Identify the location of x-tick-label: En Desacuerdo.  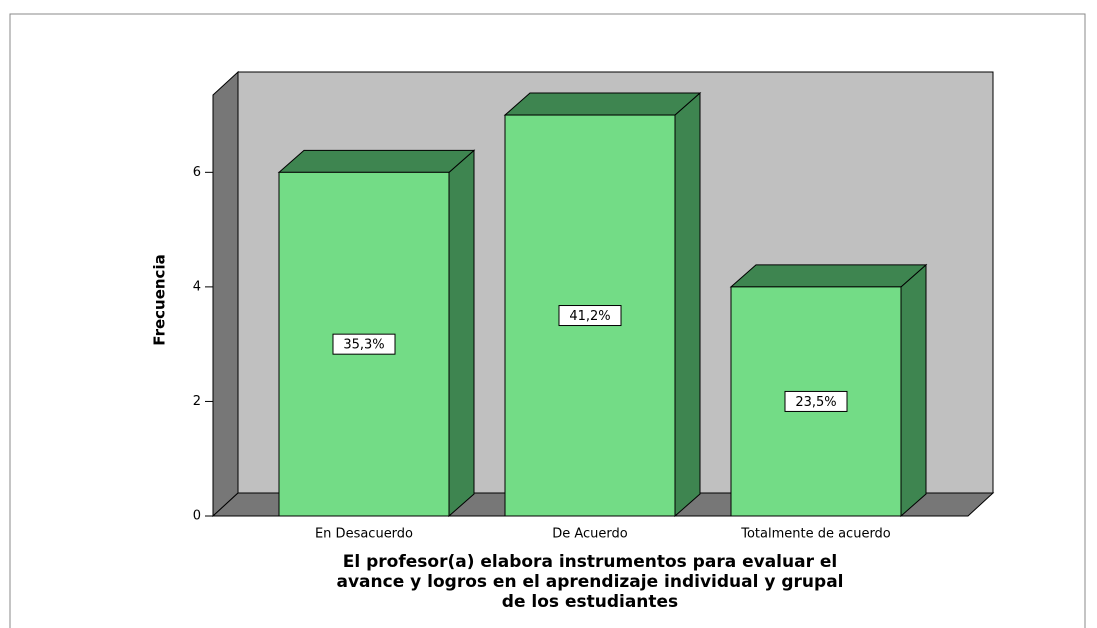
(364, 534).